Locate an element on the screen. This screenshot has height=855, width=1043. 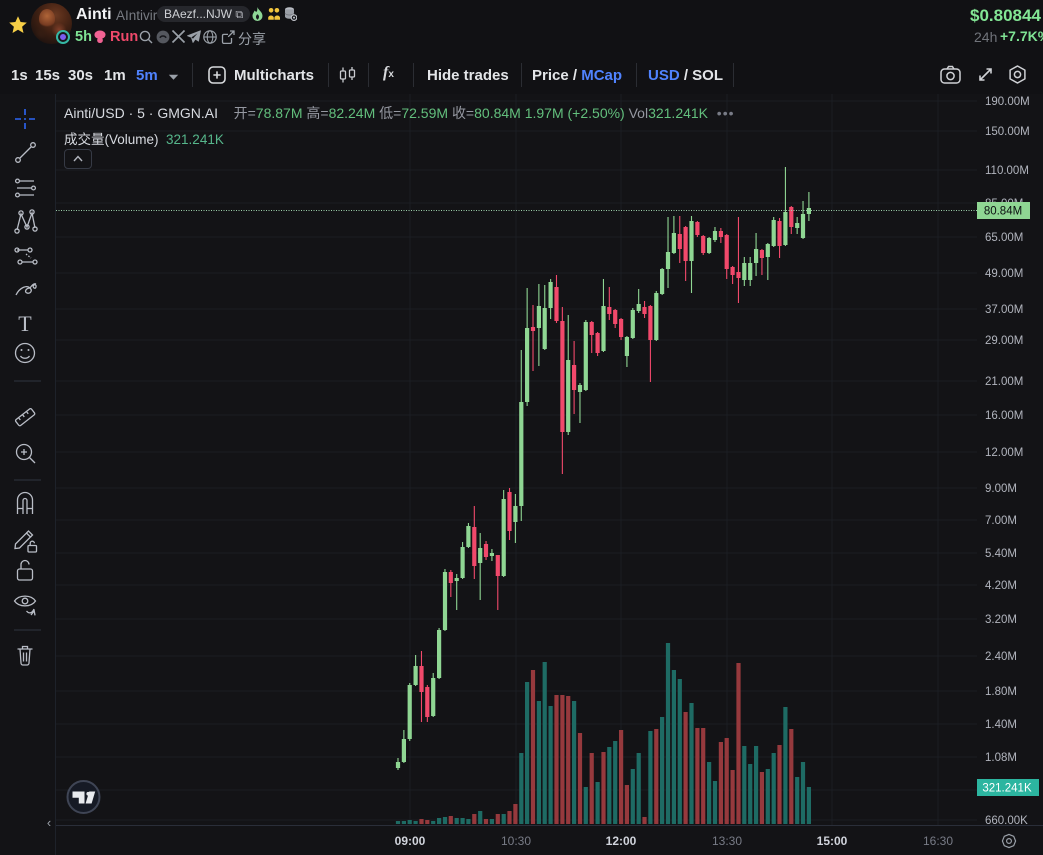
svg-text: 37.00M is located at coordinates (1004, 310).